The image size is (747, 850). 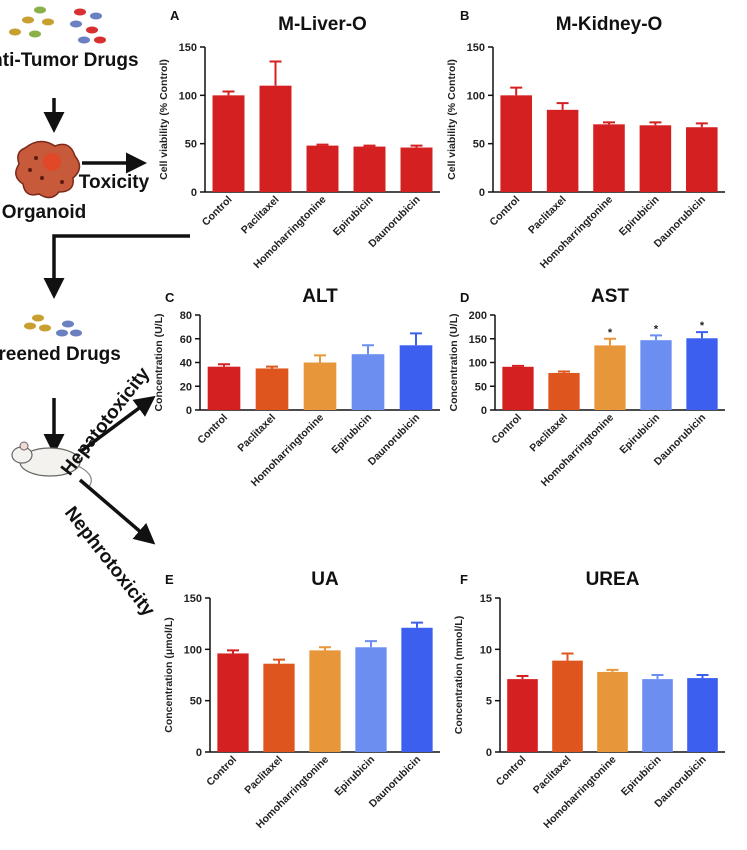 What do you see at coordinates (322, 24) in the screenshot?
I see `chart-title: M-Liver-O` at bounding box center [322, 24].